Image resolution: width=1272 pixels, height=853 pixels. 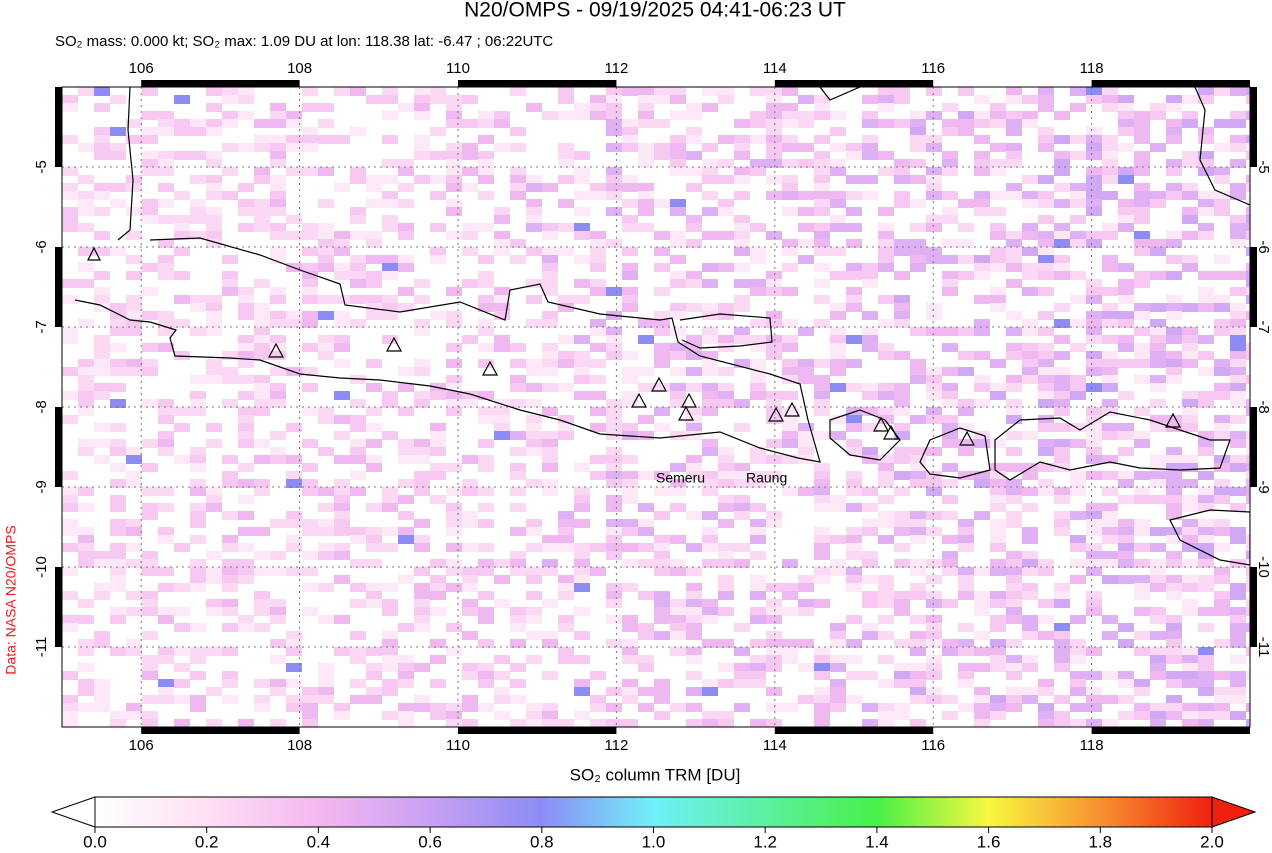 What do you see at coordinates (537, 730) in the screenshot?
I see `border-band` at bounding box center [537, 730].